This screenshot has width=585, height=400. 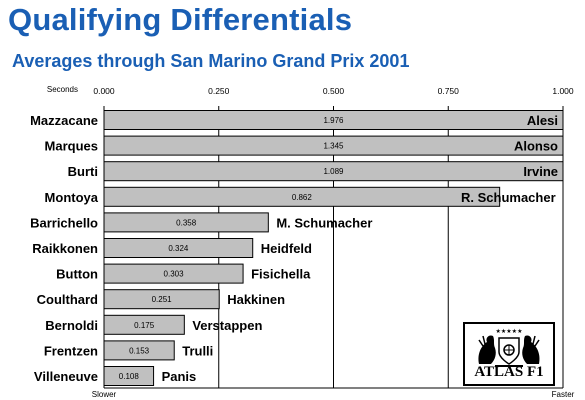 What do you see at coordinates (77, 274) in the screenshot?
I see `driver-label: Button` at bounding box center [77, 274].